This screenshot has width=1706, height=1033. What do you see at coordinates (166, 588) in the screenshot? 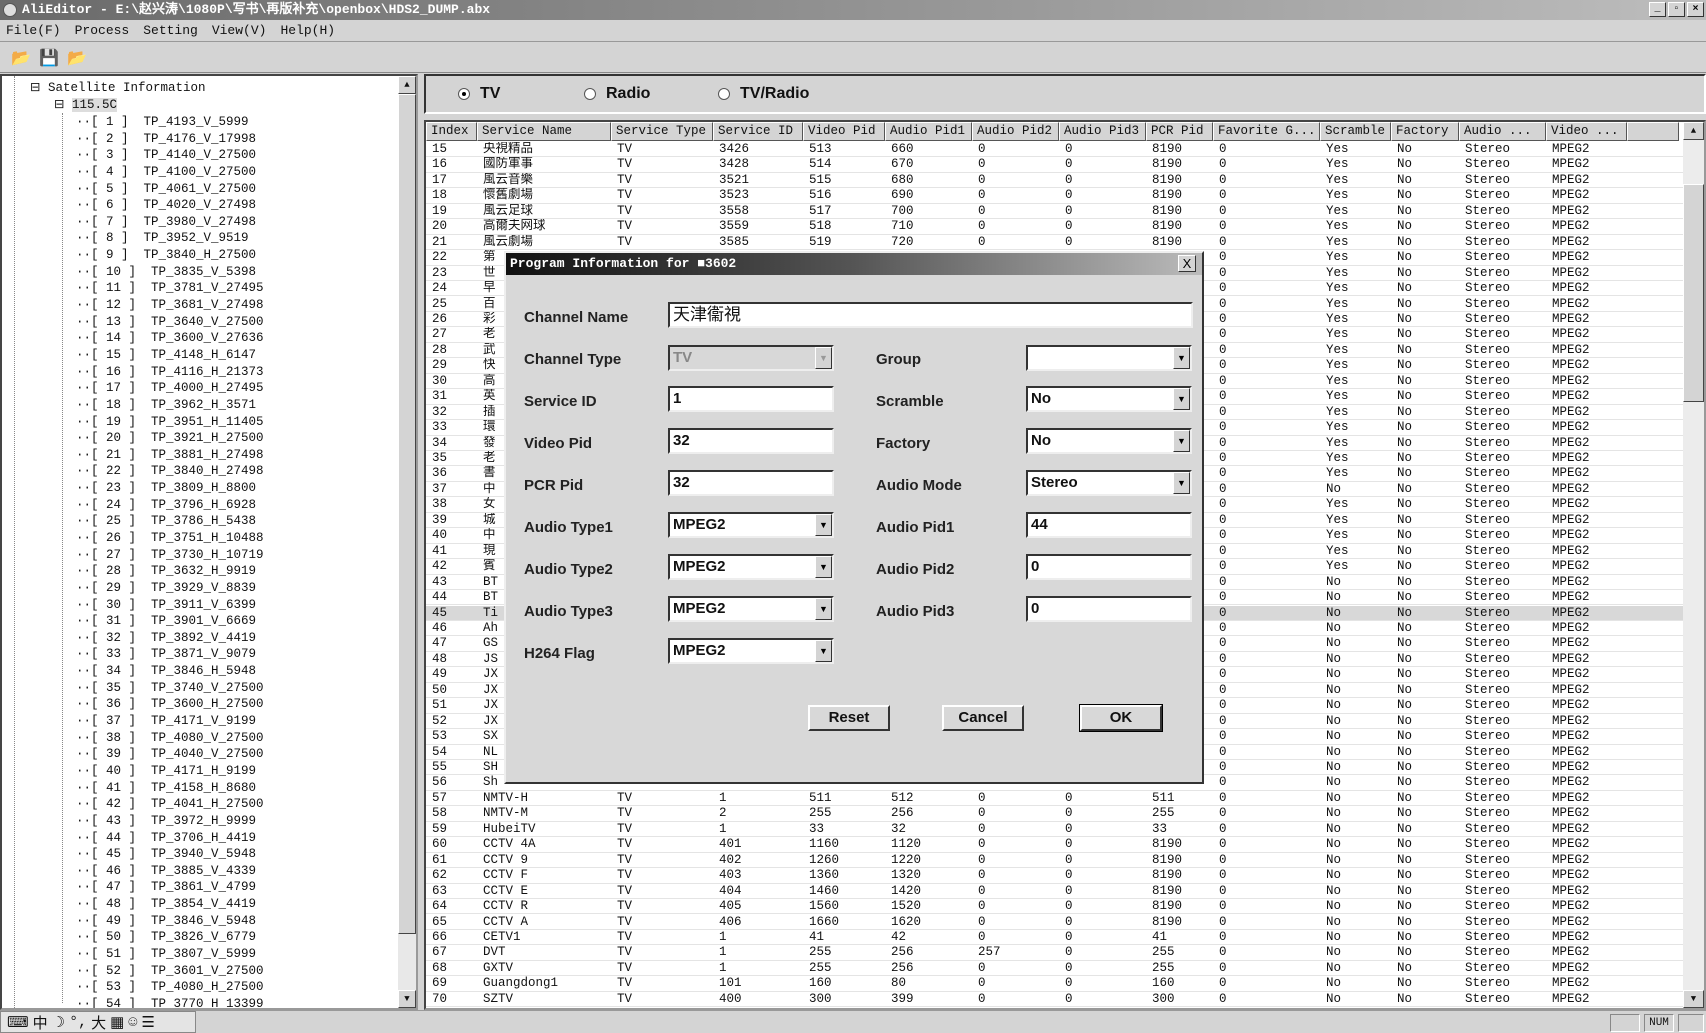
I see `tree-transponder-item: ··[ 29 ] TP_3929_V_8839` at bounding box center [166, 588].